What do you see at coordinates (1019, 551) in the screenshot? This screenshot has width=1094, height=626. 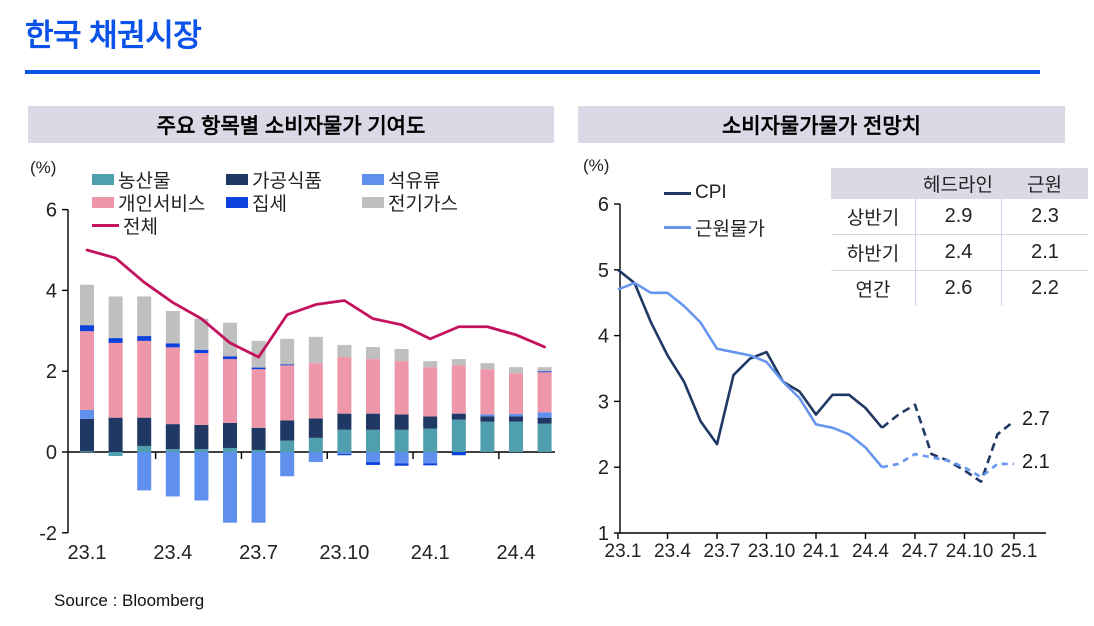 I see `right-x-tick-label: 25.1` at bounding box center [1019, 551].